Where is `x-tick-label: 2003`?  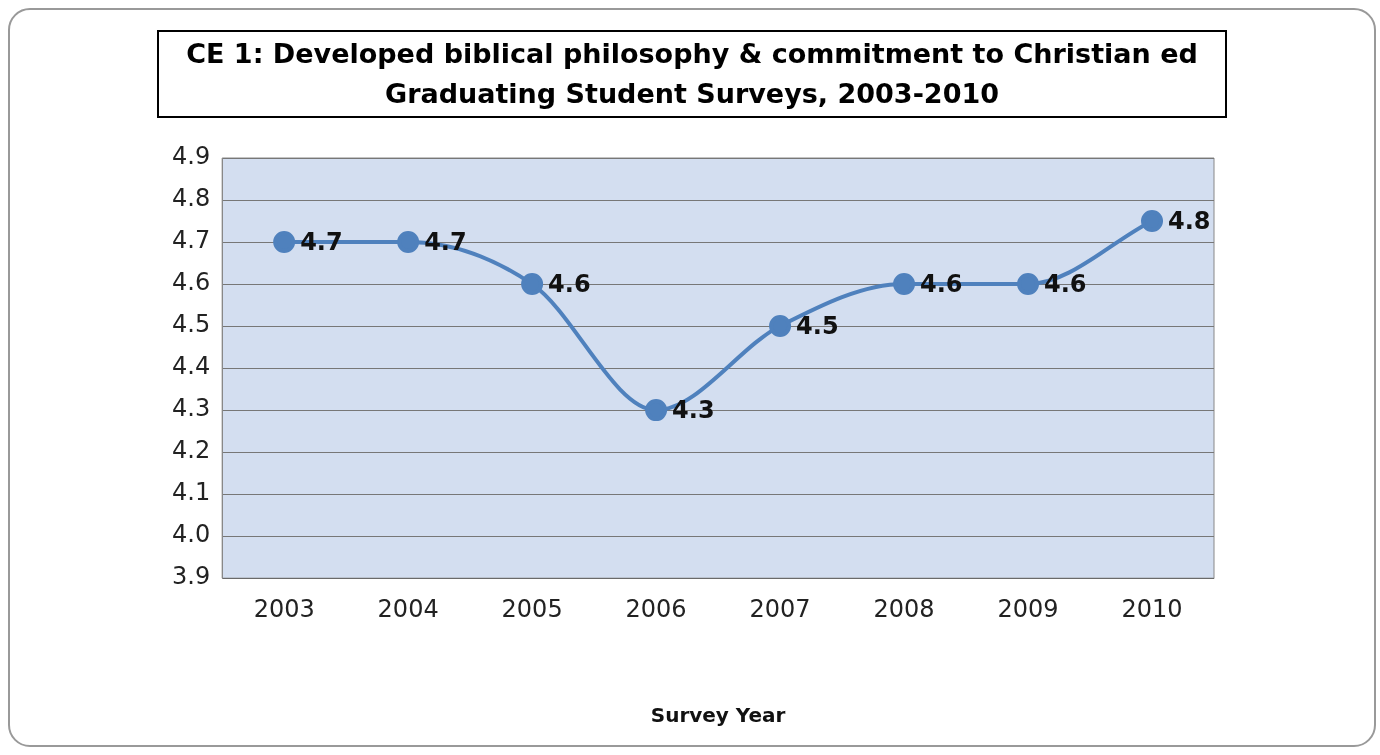
x-tick-label: 2003 is located at coordinates (284, 608).